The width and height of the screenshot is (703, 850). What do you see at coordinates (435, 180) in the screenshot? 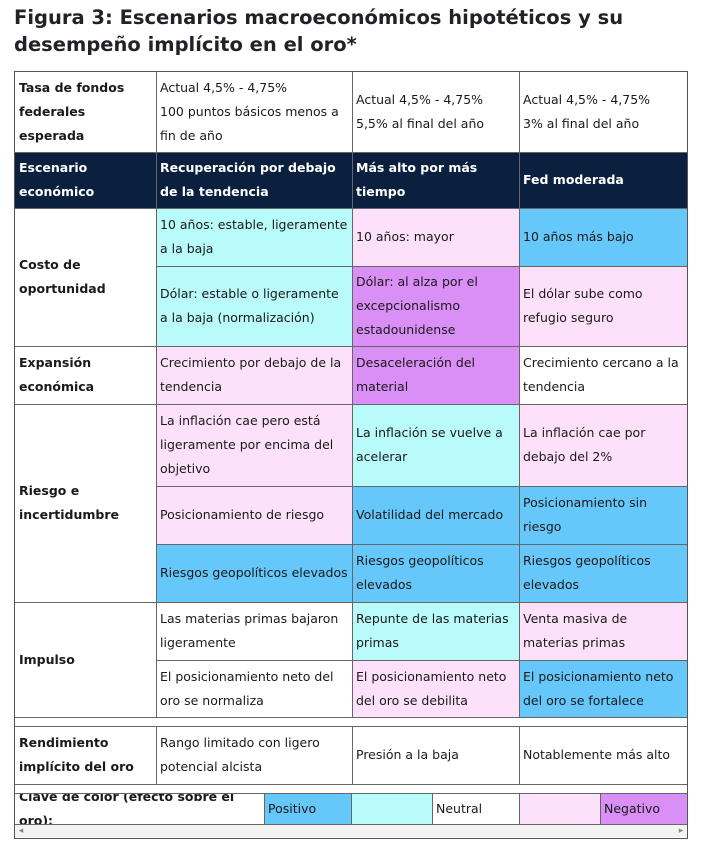
I see `header-col-2: Más alto por más tiempo` at bounding box center [435, 180].